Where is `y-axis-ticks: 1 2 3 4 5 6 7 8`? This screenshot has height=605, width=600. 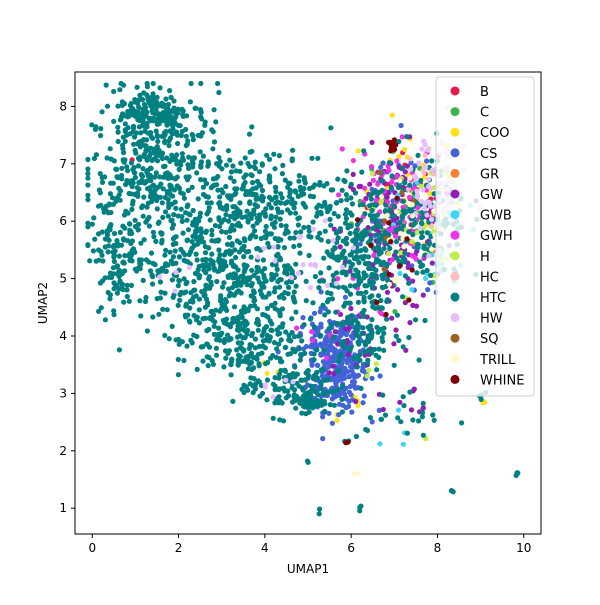
y-axis-ticks: 1 2 3 4 5 6 7 8 is located at coordinates (67, 307).